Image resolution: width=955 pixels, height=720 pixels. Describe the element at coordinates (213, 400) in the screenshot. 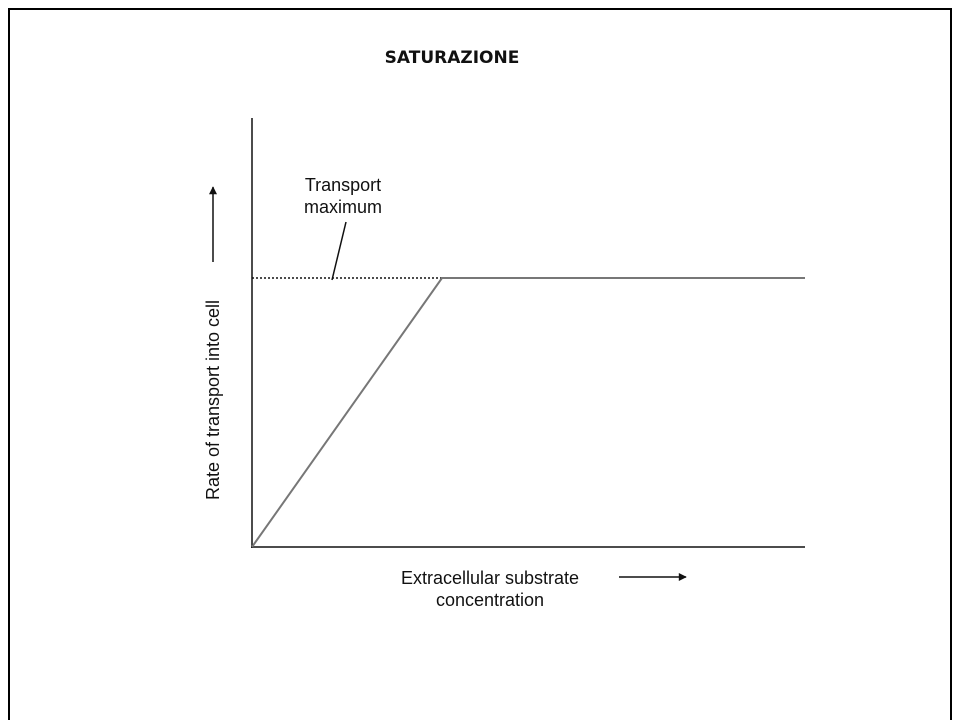

I see `y-axis-label: Rate of transport into cell` at that location.